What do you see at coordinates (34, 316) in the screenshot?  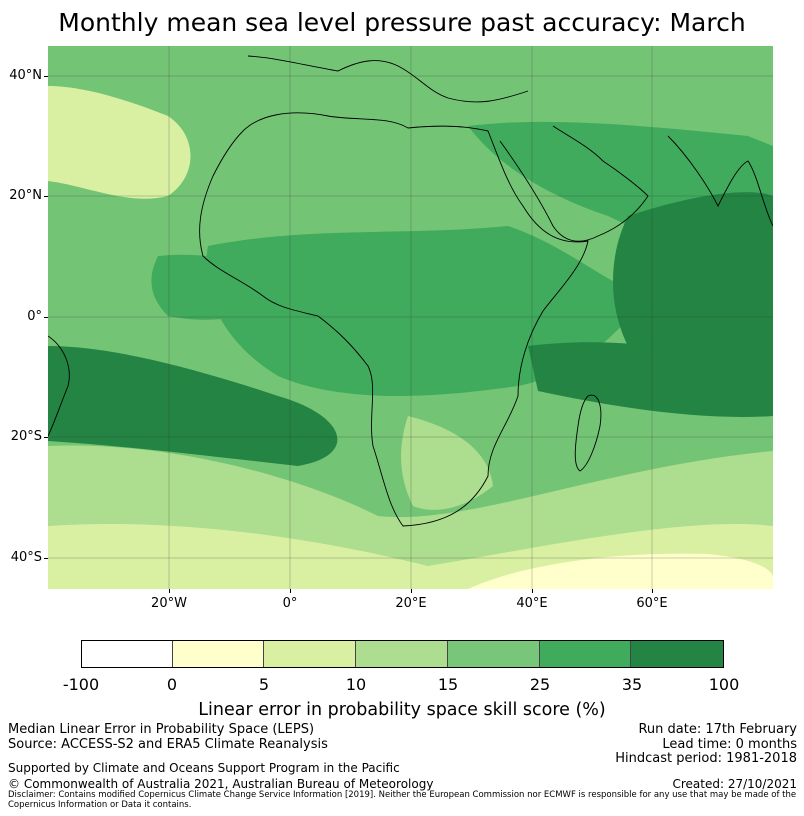 I see `lat-label-0: 0°` at bounding box center [34, 316].